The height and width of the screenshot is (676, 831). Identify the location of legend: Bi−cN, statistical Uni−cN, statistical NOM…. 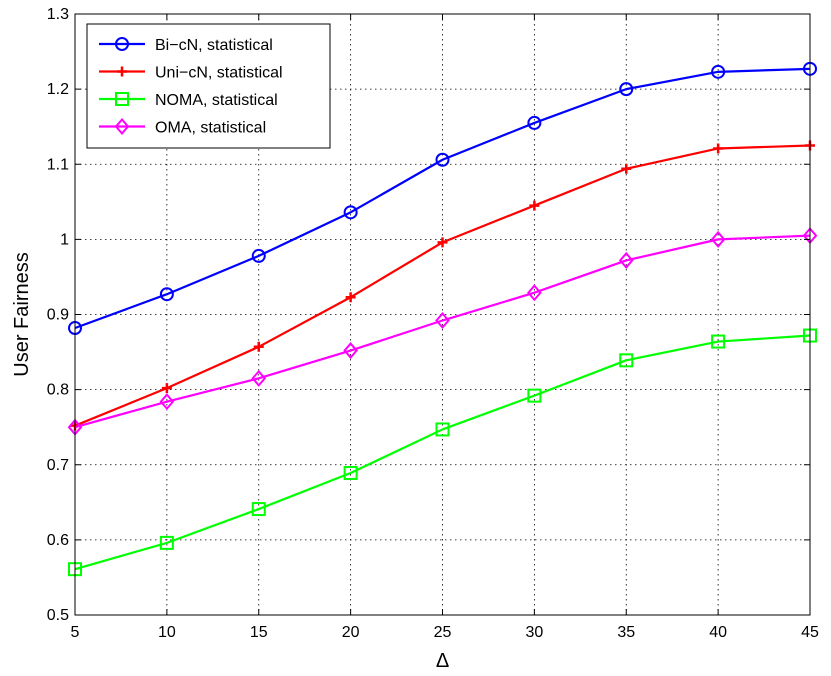
(208, 86).